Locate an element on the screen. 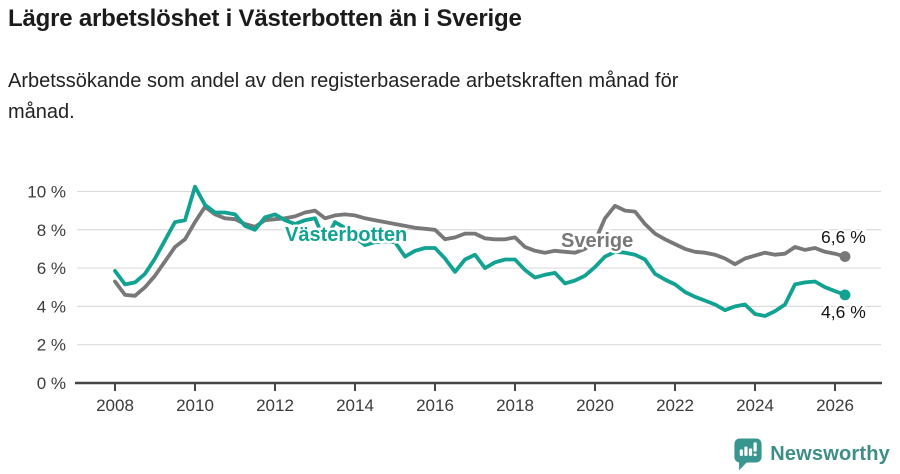  y-tick-label: 8 % is located at coordinates (51, 230).